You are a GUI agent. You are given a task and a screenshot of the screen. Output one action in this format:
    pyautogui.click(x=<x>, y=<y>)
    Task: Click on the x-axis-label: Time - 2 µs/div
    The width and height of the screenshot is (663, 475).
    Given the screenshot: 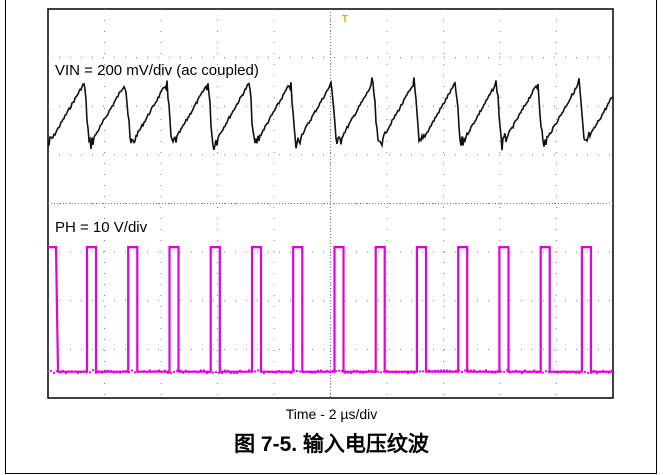 What is the action you would take?
    pyautogui.click(x=331, y=414)
    